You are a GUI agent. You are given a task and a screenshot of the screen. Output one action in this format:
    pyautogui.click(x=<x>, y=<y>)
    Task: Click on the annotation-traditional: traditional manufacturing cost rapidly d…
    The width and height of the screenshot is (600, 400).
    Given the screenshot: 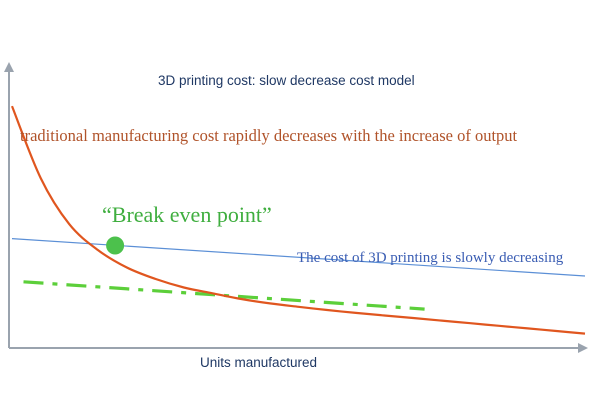 What is the action you would take?
    pyautogui.click(x=269, y=135)
    